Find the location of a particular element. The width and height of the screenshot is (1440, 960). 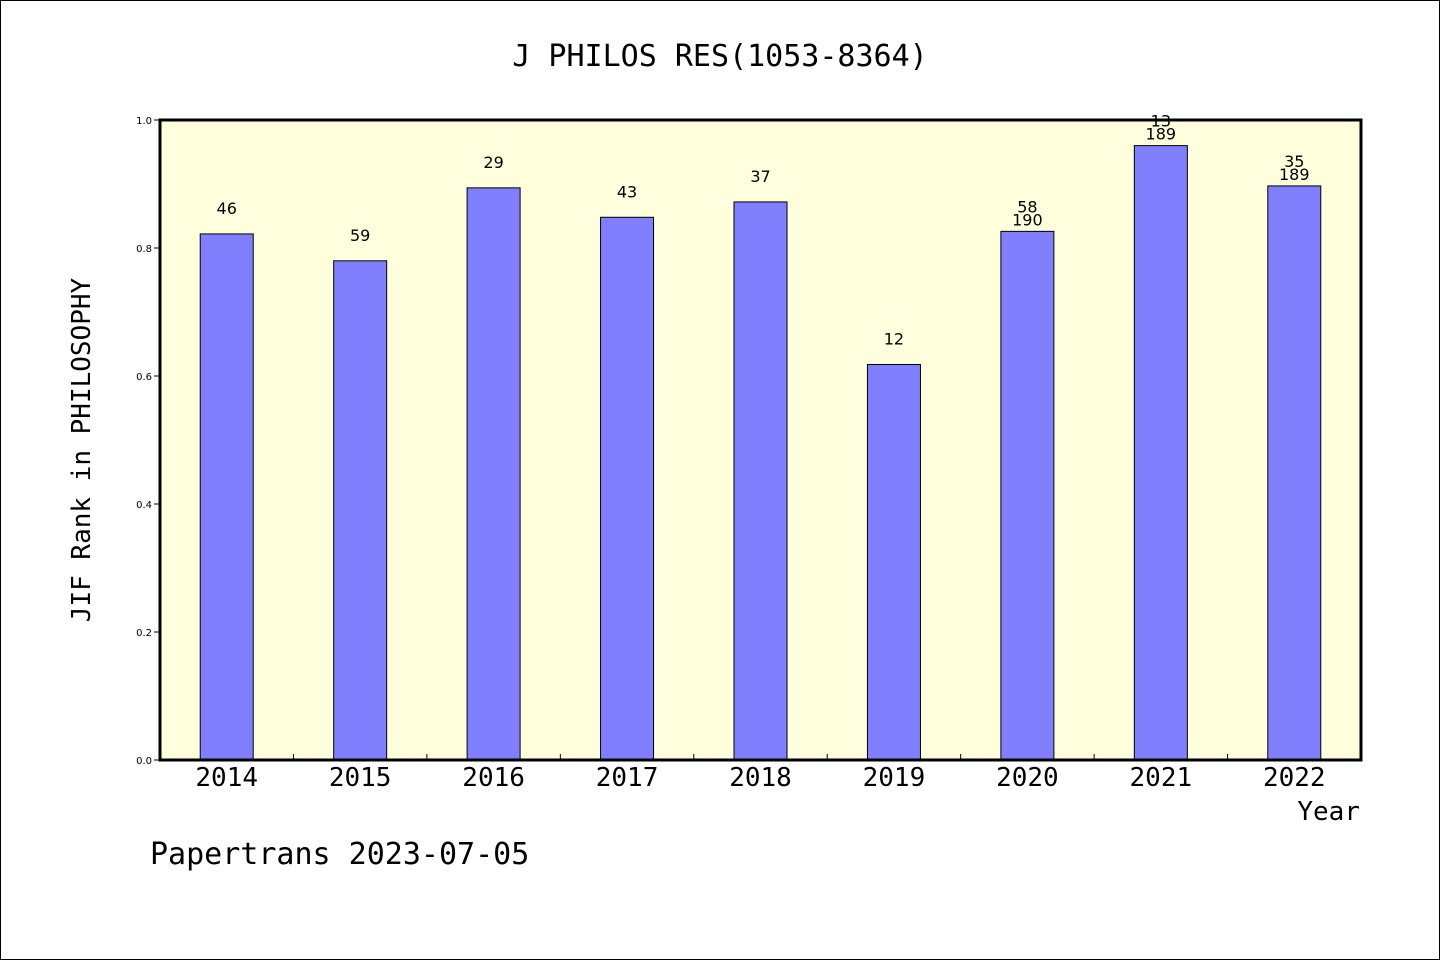

x-tick-label: 2014 is located at coordinates (226, 778).